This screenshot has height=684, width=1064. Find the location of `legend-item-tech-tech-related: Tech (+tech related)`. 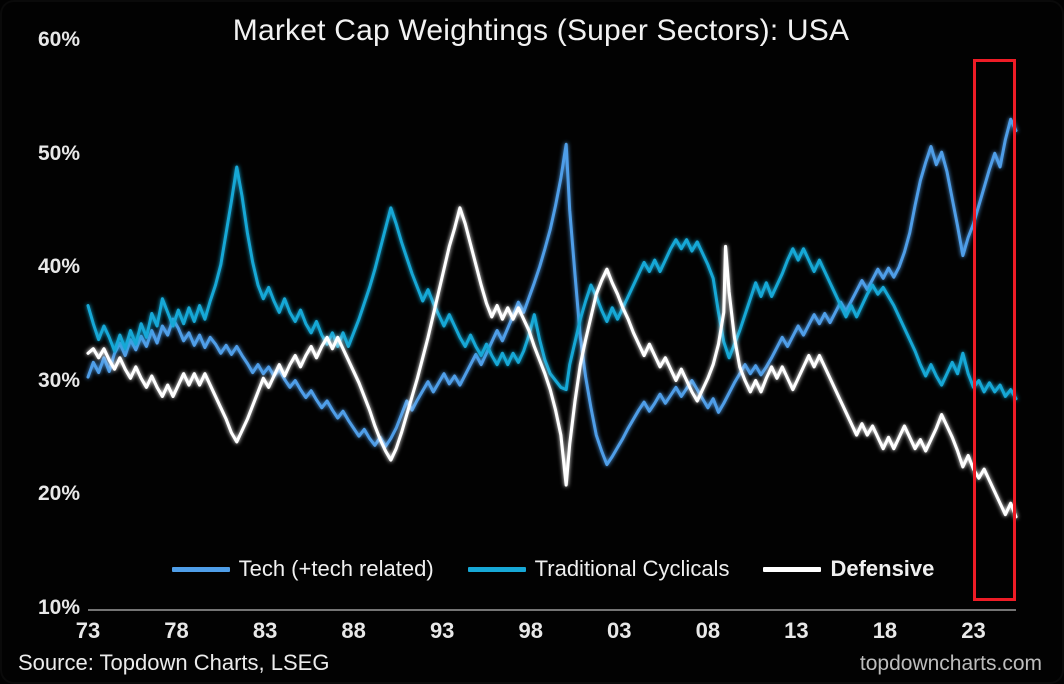

legend-item-tech-tech-related: Tech (+tech related) is located at coordinates (302, 569).